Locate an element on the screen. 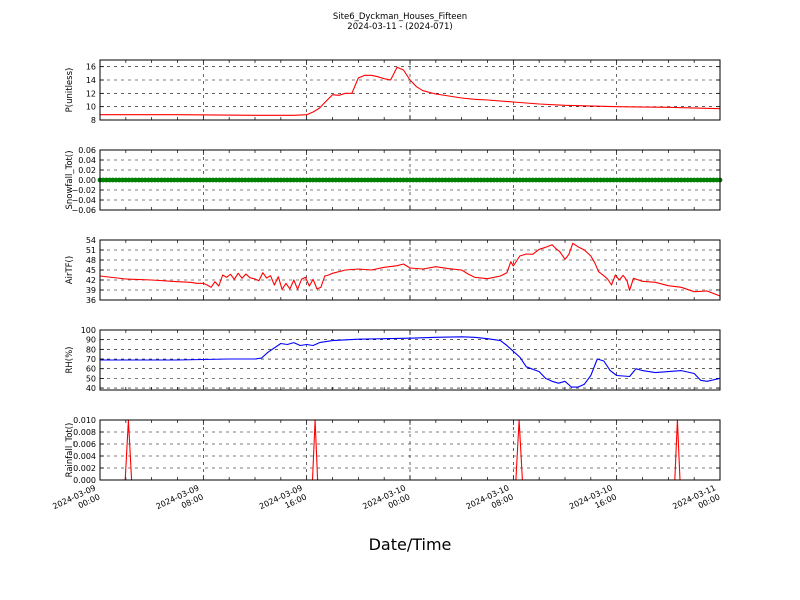 The width and height of the screenshot is (800, 600). figure-title: Site6_Dyckman_Houses_Fifteen is located at coordinates (400, 17).